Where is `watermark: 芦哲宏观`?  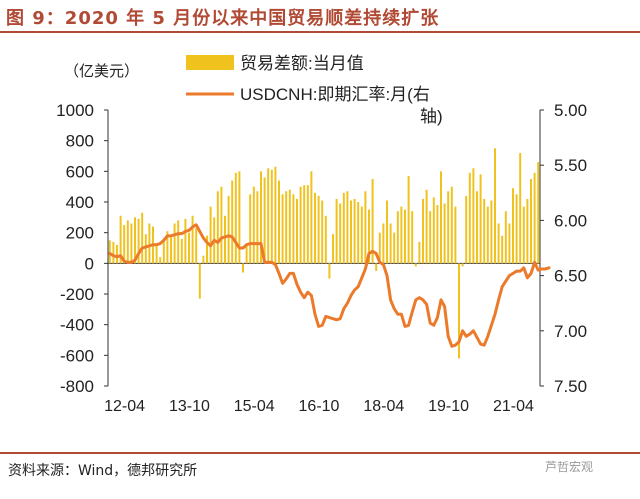
watermark: 芦哲宏观 is located at coordinates (569, 467).